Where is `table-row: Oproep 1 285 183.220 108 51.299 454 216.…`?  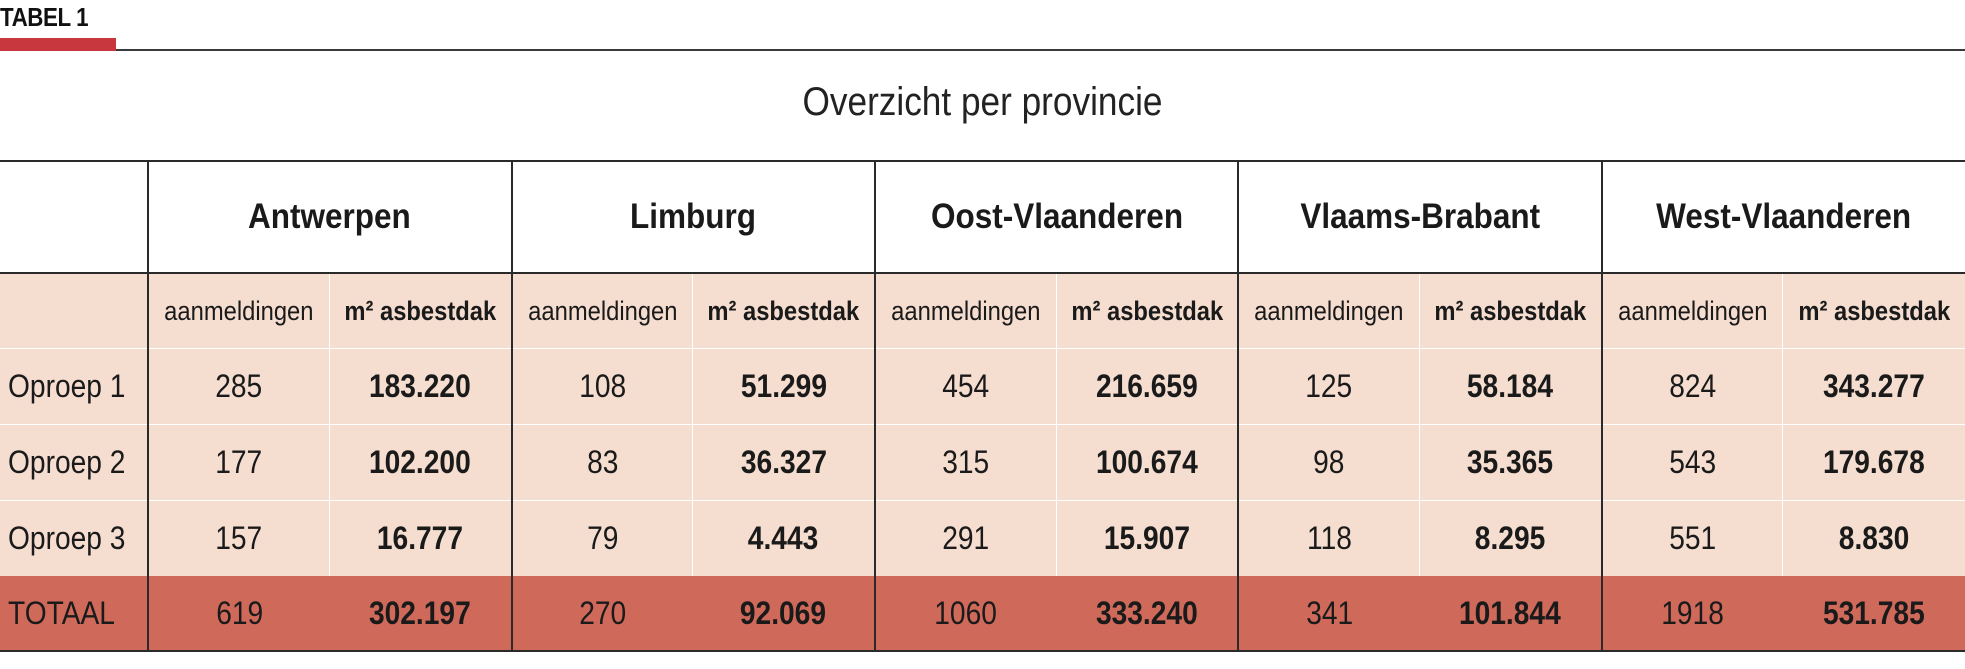
table-row: Oproep 1 285 183.220 108 51.299 454 216.… is located at coordinates (982, 386).